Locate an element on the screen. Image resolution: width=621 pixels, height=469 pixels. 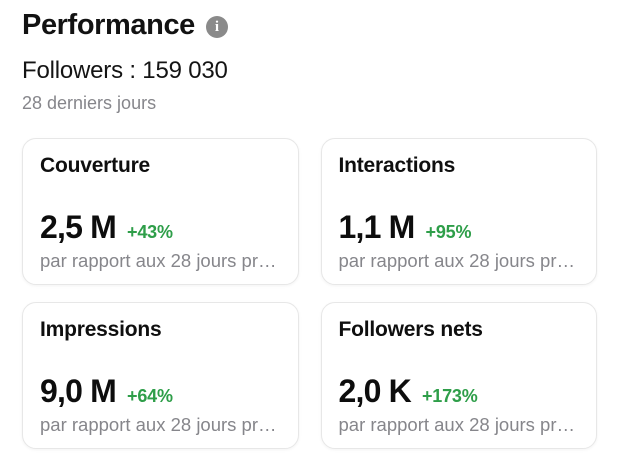
metric-delta: +95% is located at coordinates (448, 232).